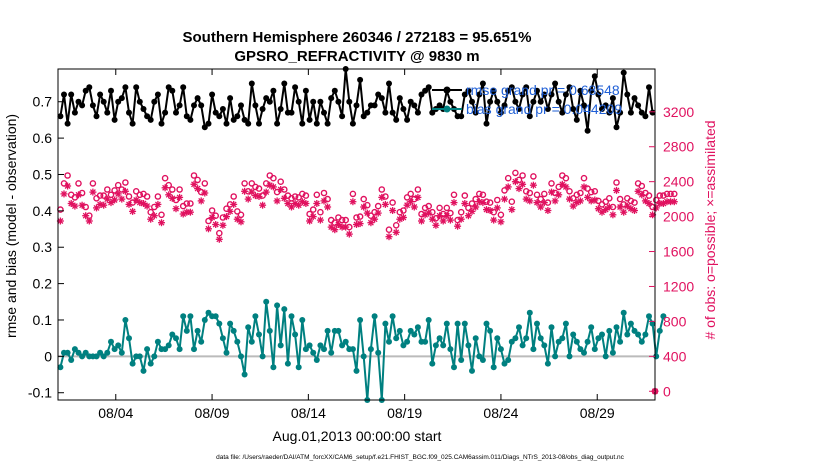  I want to click on y-tick-label-right: 2800, so click(678, 147).